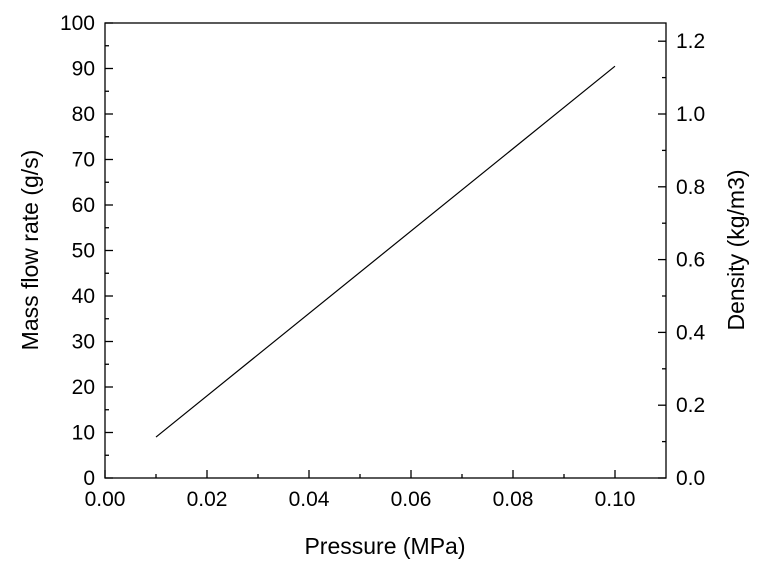 The image size is (770, 565). I want to click on x-tick-label: 0.04, so click(309, 499).